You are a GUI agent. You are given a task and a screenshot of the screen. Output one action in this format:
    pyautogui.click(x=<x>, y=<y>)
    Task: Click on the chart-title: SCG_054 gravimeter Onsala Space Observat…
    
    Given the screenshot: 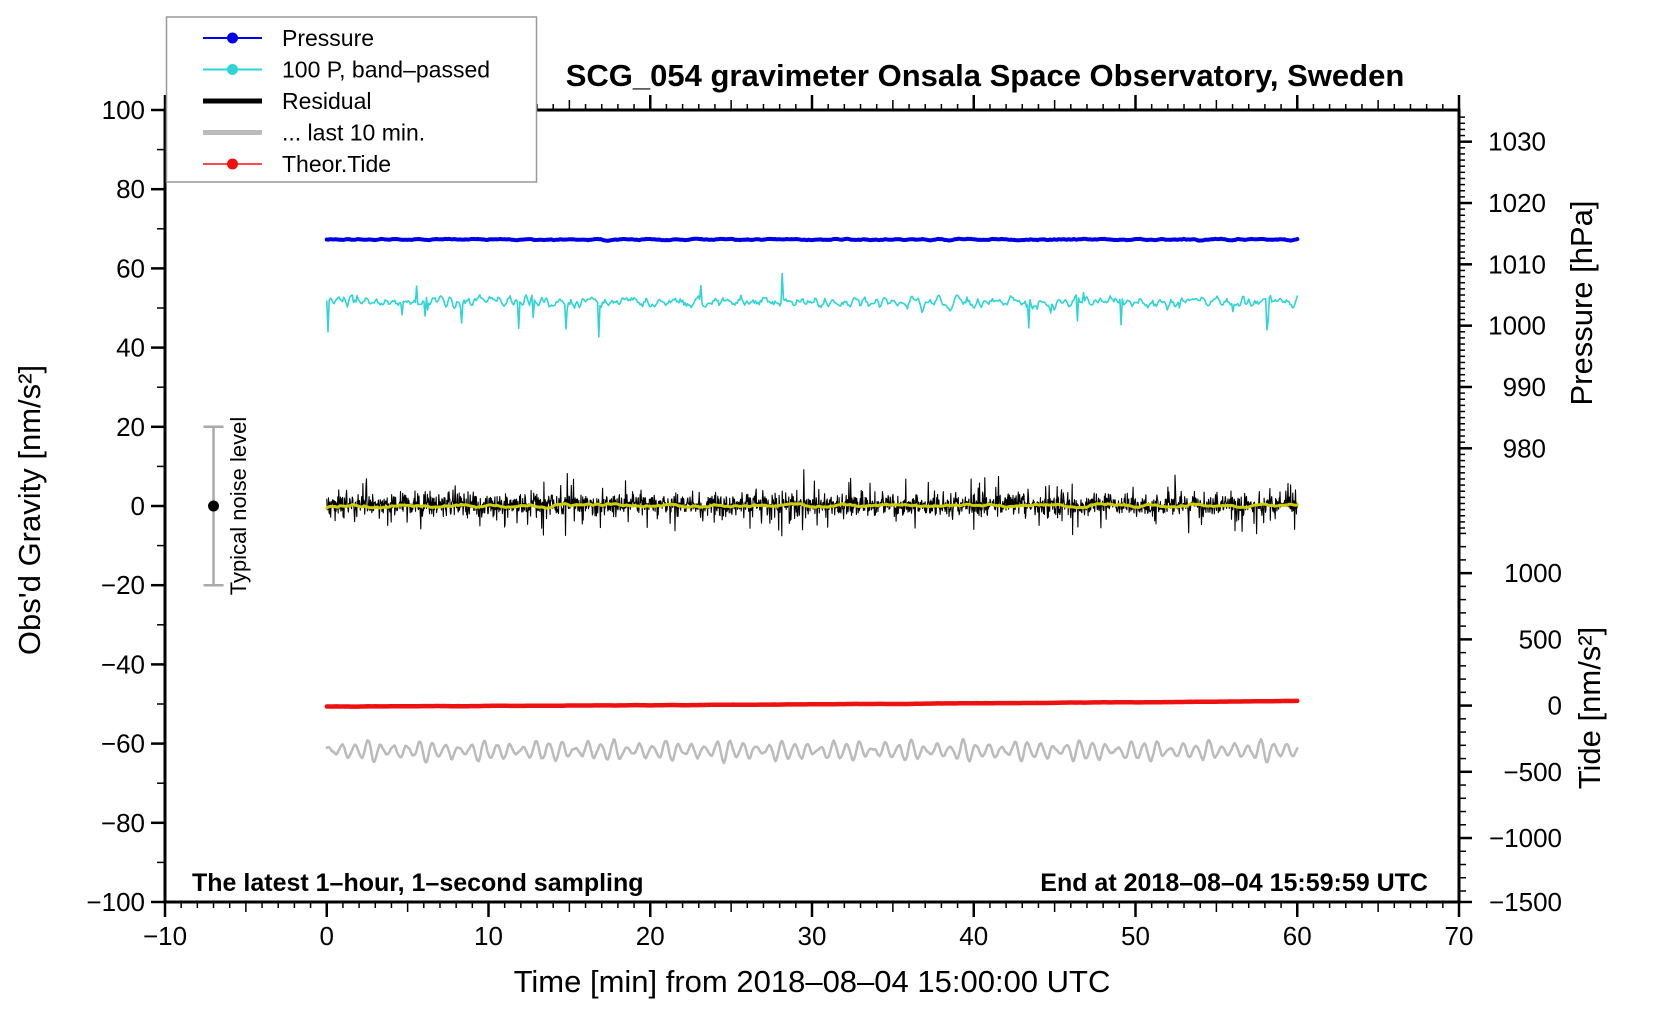 What is the action you would take?
    pyautogui.click(x=985, y=75)
    